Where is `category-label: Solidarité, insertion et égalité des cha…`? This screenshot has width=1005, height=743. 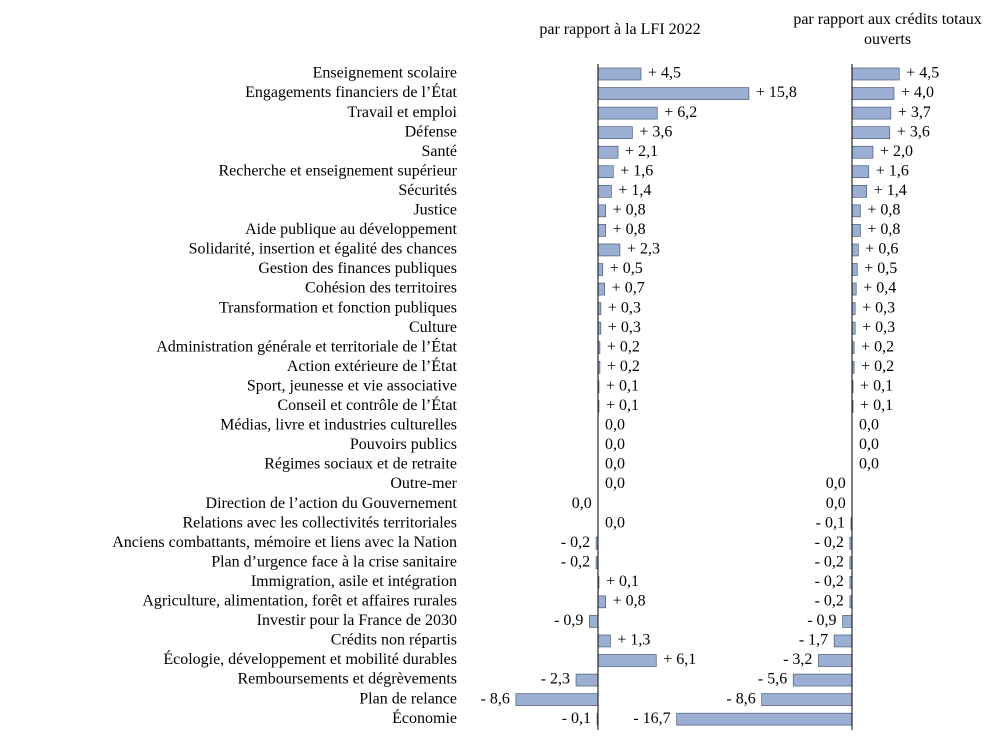
category-label: Solidarité, insertion et égalité des cha… is located at coordinates (323, 249).